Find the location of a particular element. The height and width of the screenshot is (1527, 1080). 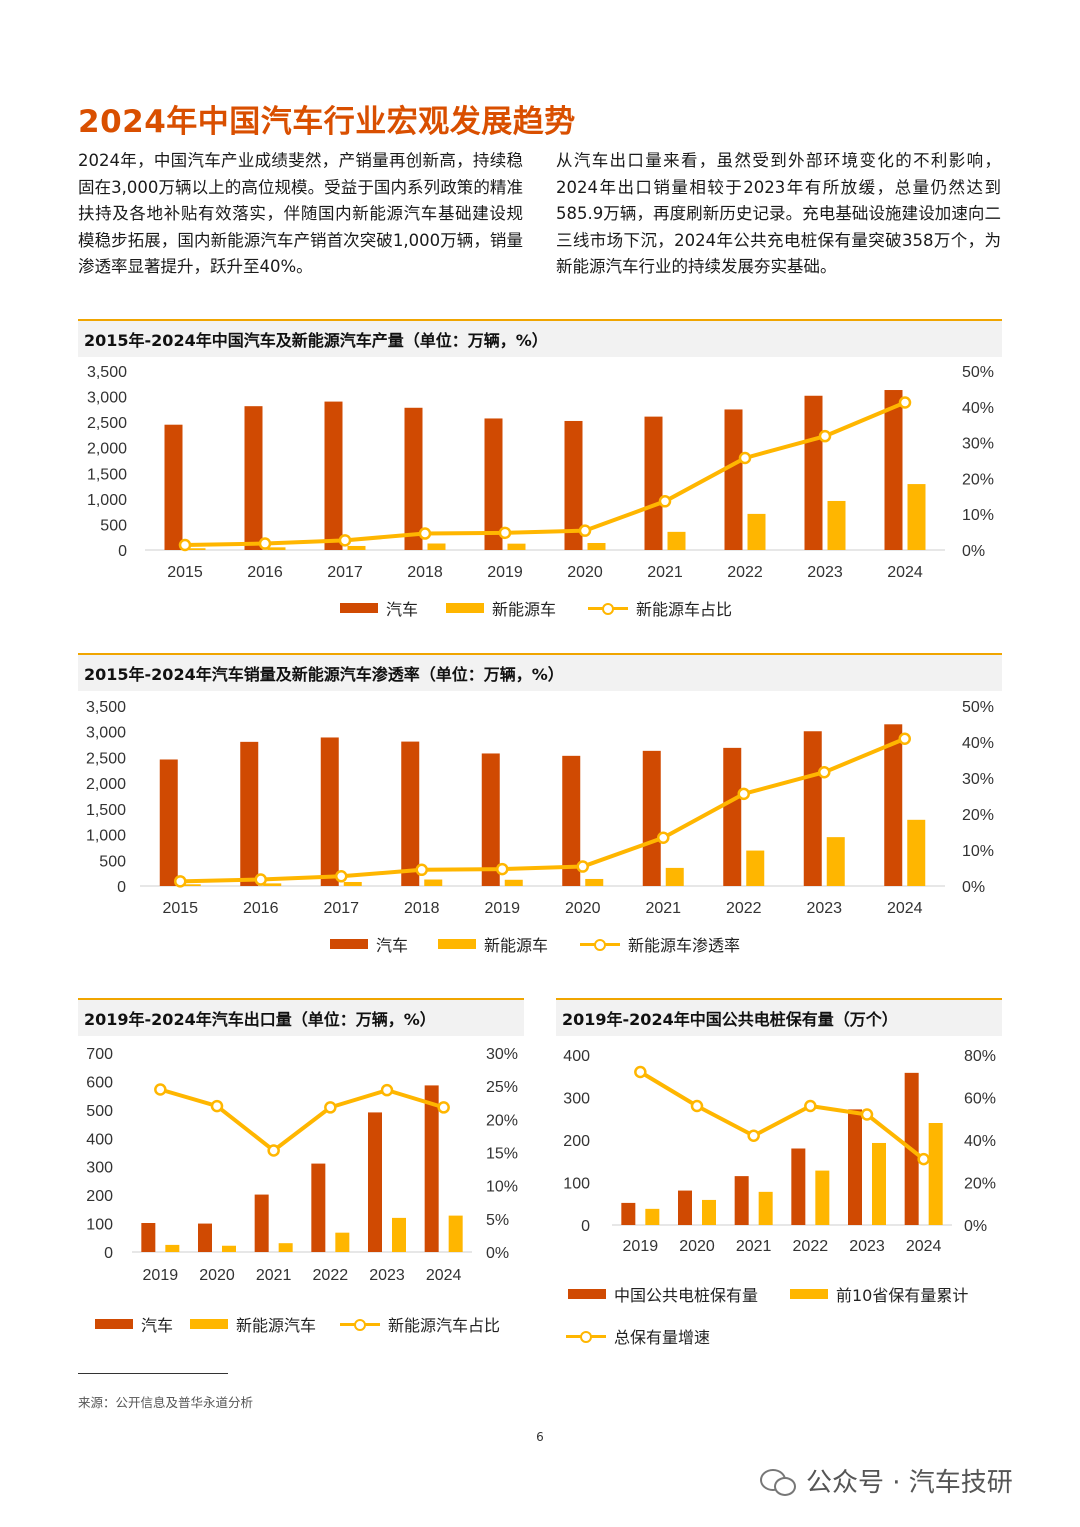

y-tick-label-right: 25% is located at coordinates (502, 1087).